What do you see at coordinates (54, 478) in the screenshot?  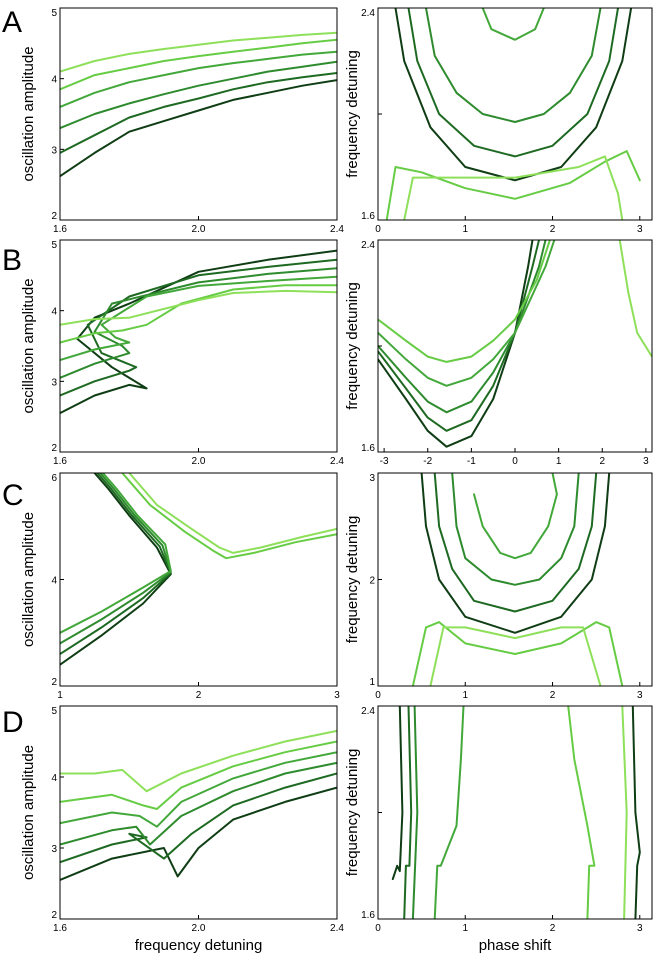 I see `y-tick-label: 6` at bounding box center [54, 478].